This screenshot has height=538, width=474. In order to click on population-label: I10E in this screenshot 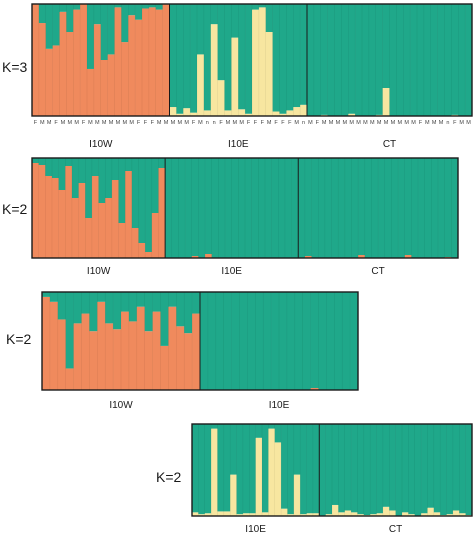, I will do `click(238, 144)`.